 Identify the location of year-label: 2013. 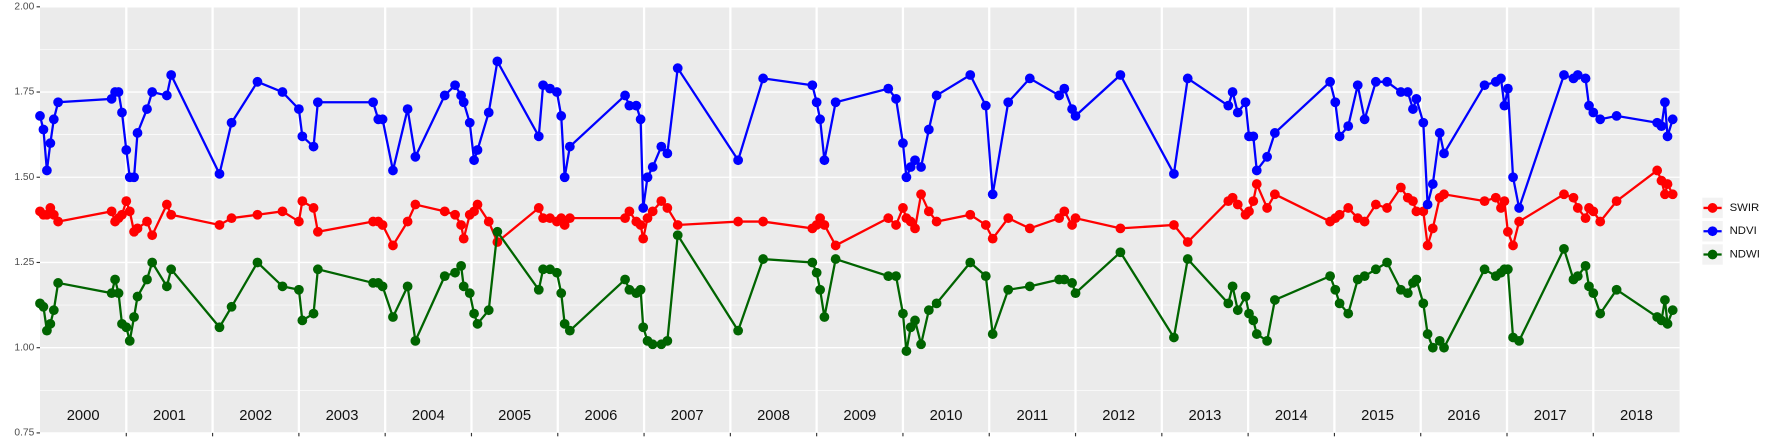
(1205, 416).